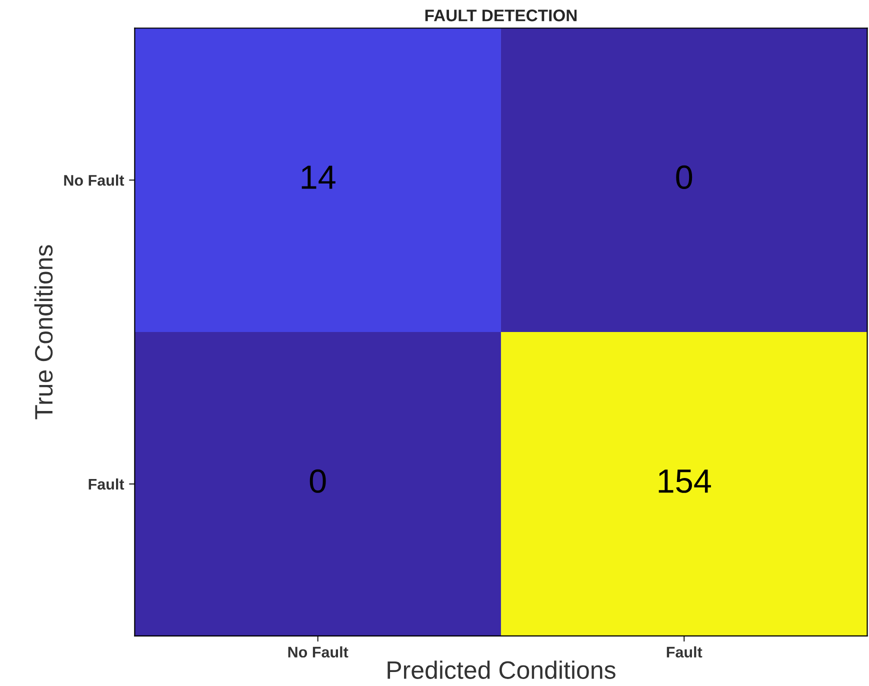 This screenshot has width=869, height=686. Describe the element at coordinates (319, 177) in the screenshot. I see `data-label: 14` at that location.